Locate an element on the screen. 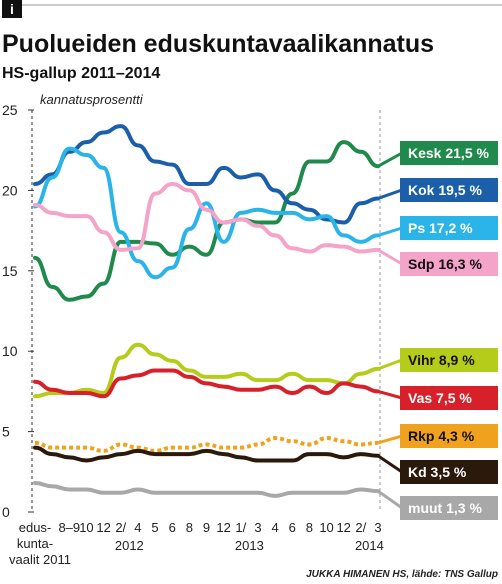  info-icon-text: i is located at coordinates (12, 9).